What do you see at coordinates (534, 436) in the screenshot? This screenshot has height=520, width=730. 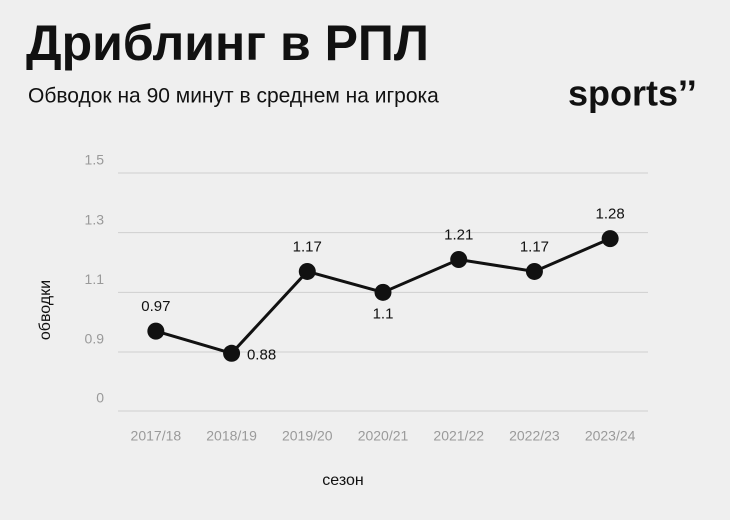 I see `x-tick-label: 2022/23` at bounding box center [534, 436].